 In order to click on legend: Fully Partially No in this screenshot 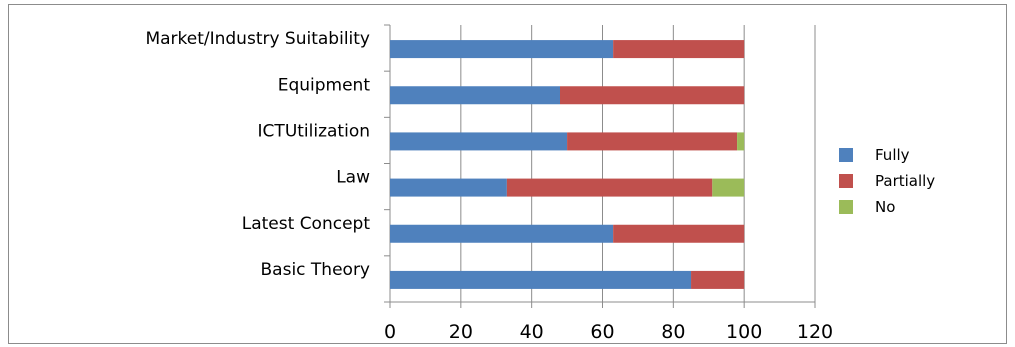, I will do `click(887, 181)`.